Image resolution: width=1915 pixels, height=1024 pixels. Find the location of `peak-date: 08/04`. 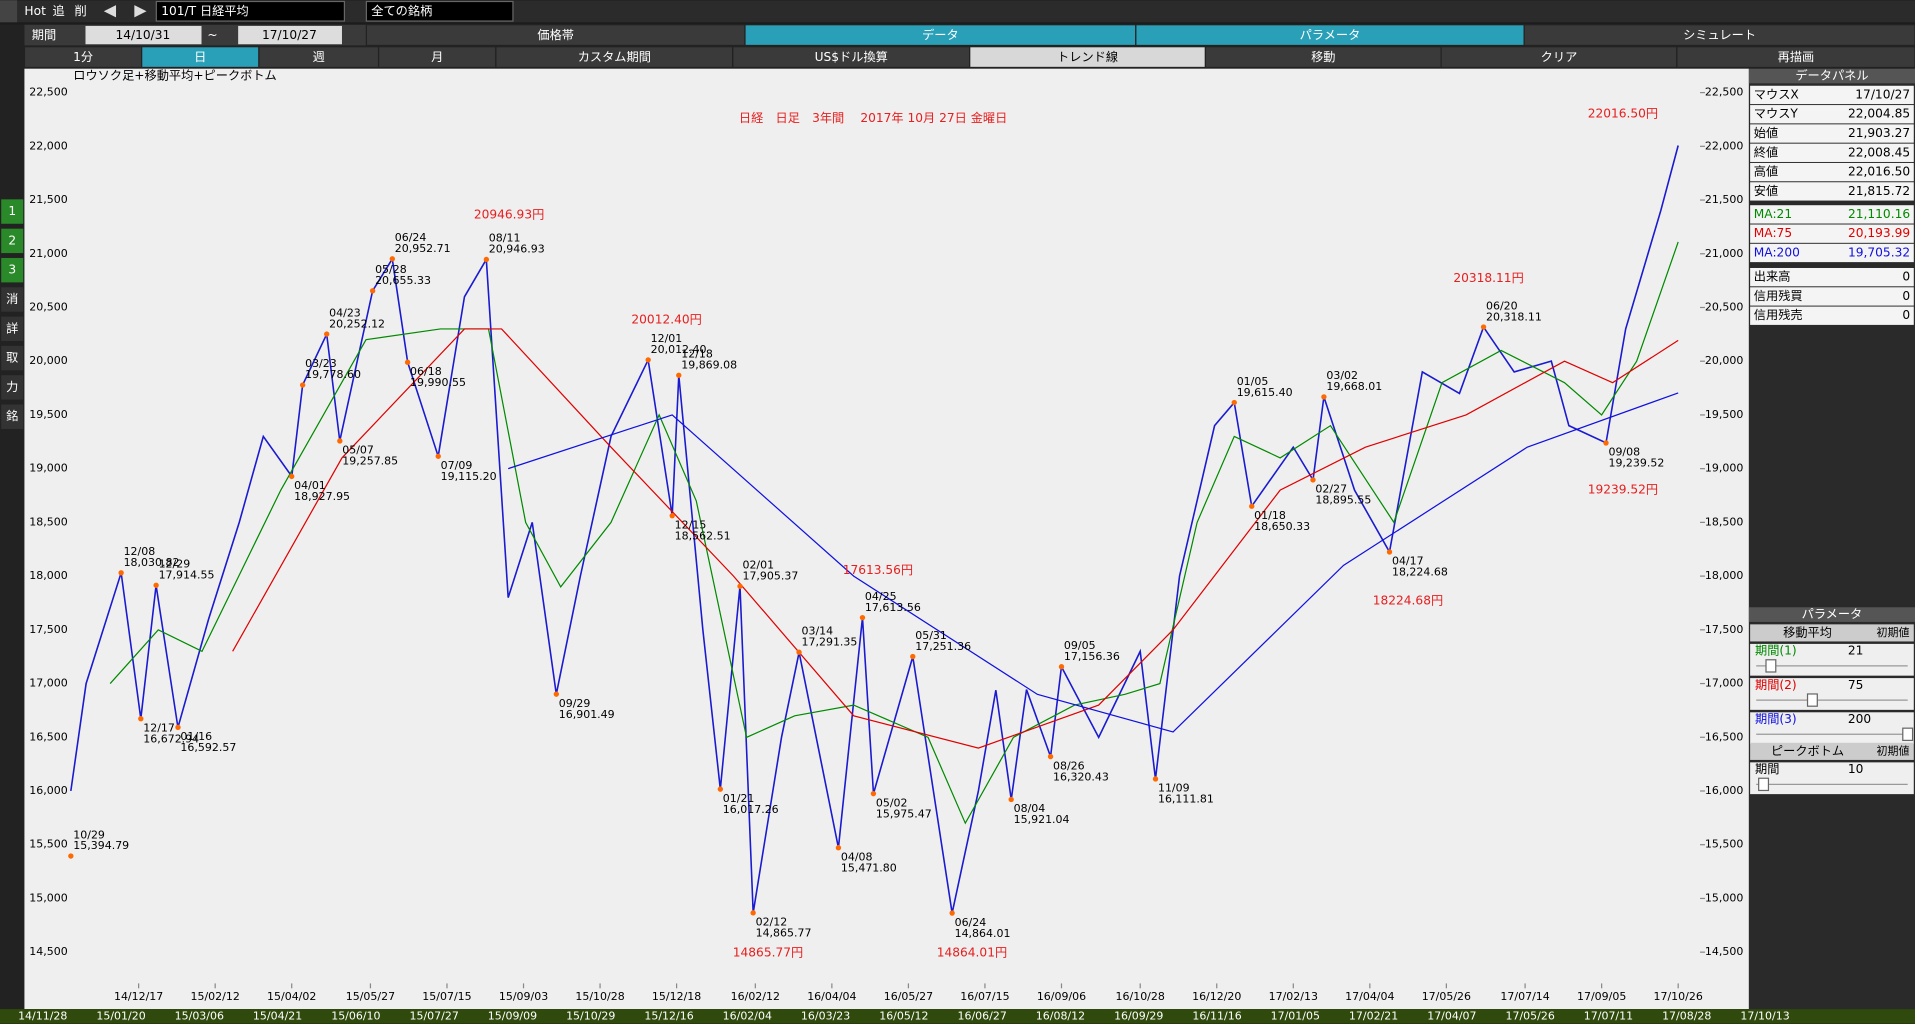

peak-date: 08/04 is located at coordinates (1030, 808).